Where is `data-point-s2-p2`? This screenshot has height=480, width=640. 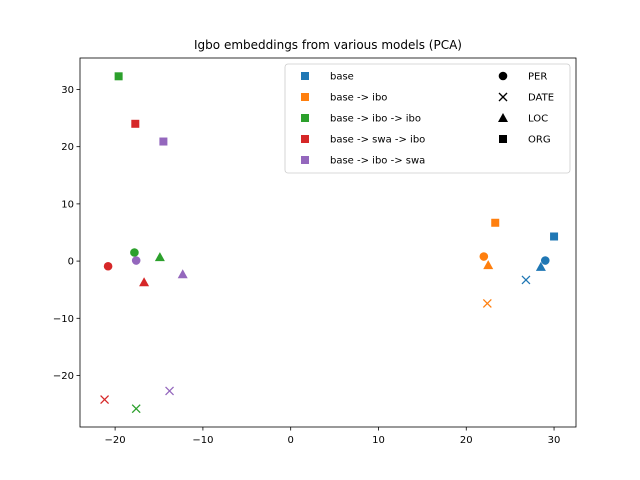 data-point-s2-p2 is located at coordinates (159, 257).